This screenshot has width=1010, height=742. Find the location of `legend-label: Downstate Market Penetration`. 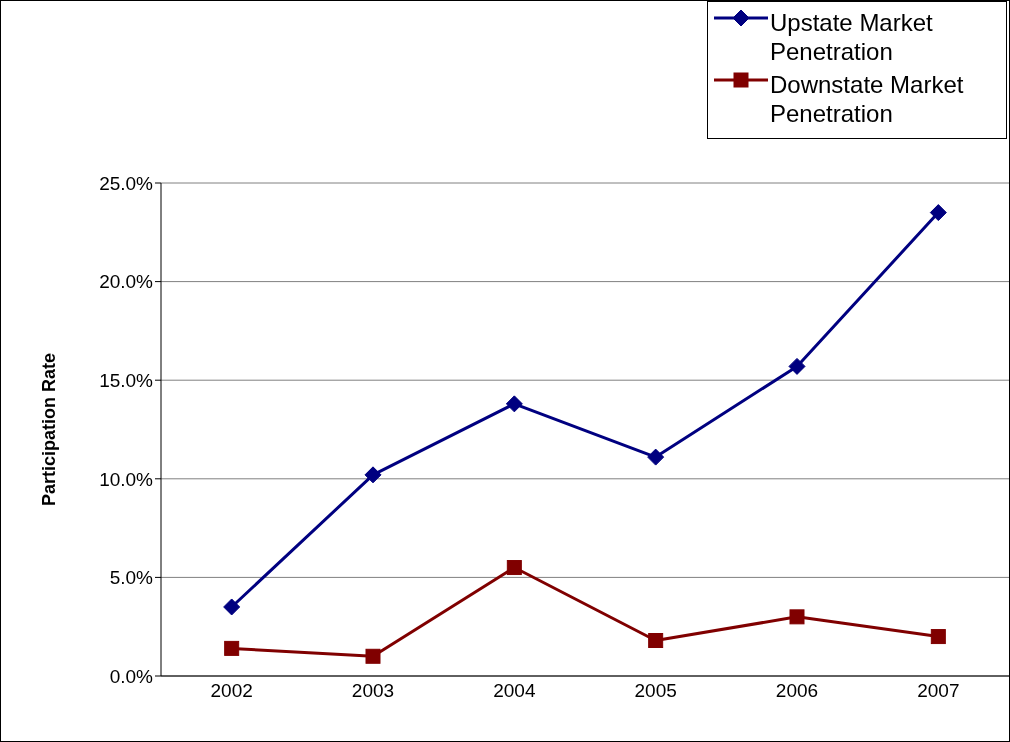

legend-label: Downstate Market Penetration is located at coordinates (867, 99).